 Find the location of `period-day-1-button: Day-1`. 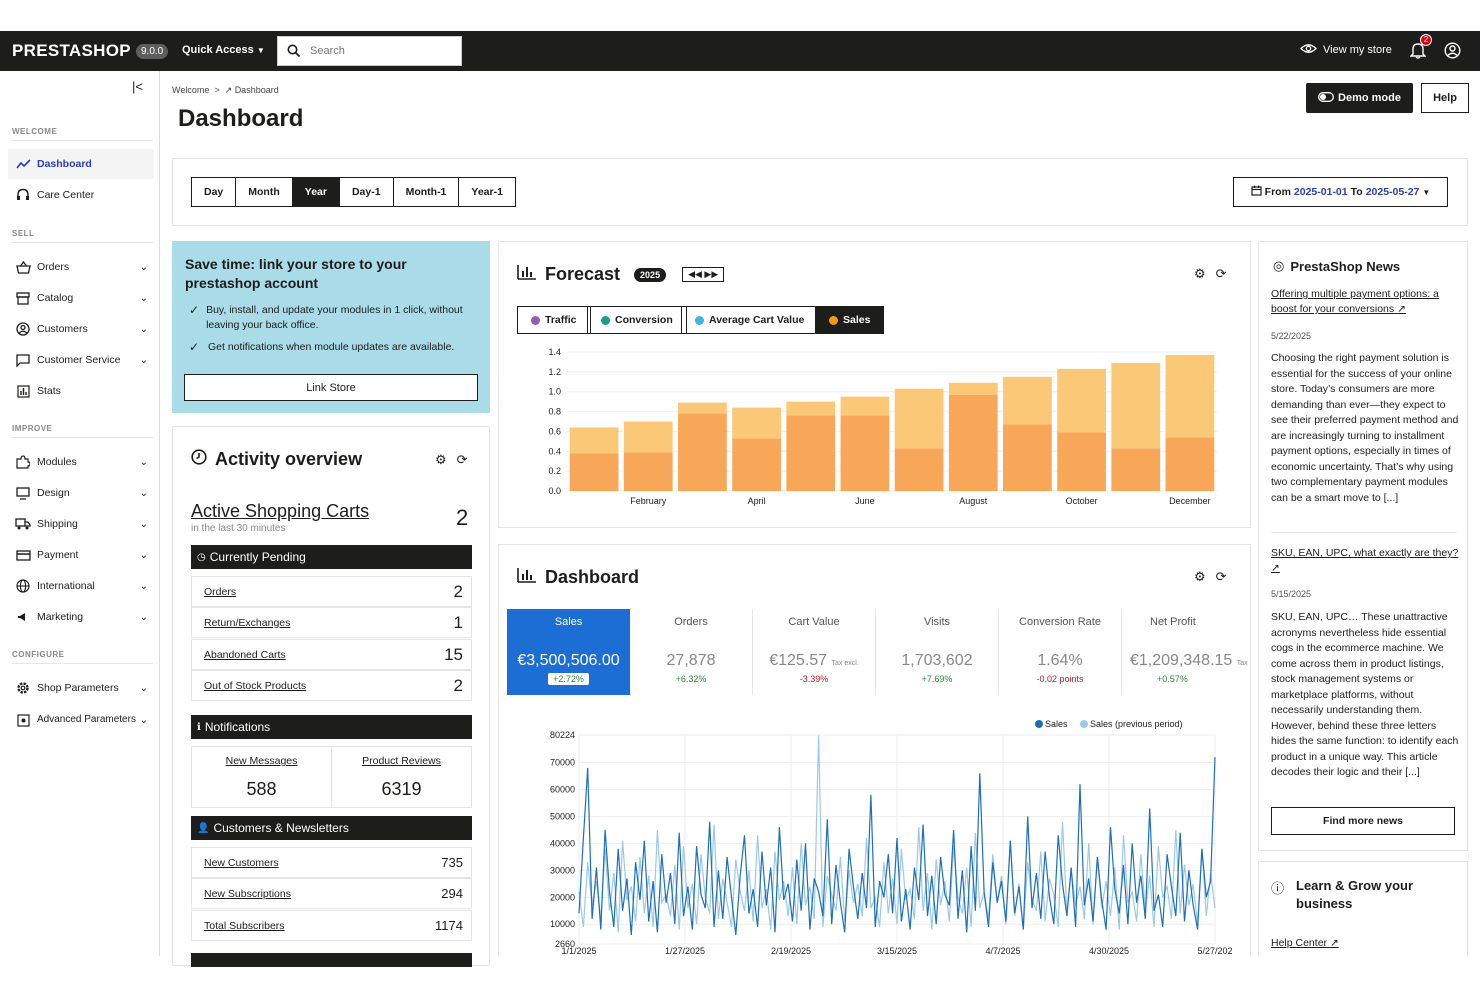

period-day-1-button: Day-1 is located at coordinates (367, 192).